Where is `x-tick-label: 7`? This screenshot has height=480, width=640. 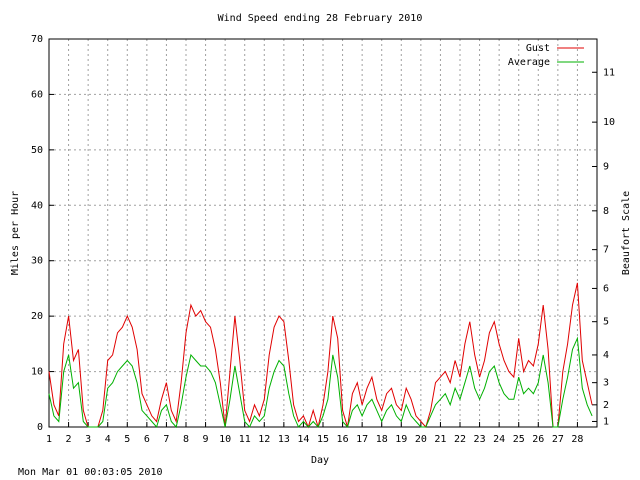 x-tick-label: 7 is located at coordinates (166, 439).